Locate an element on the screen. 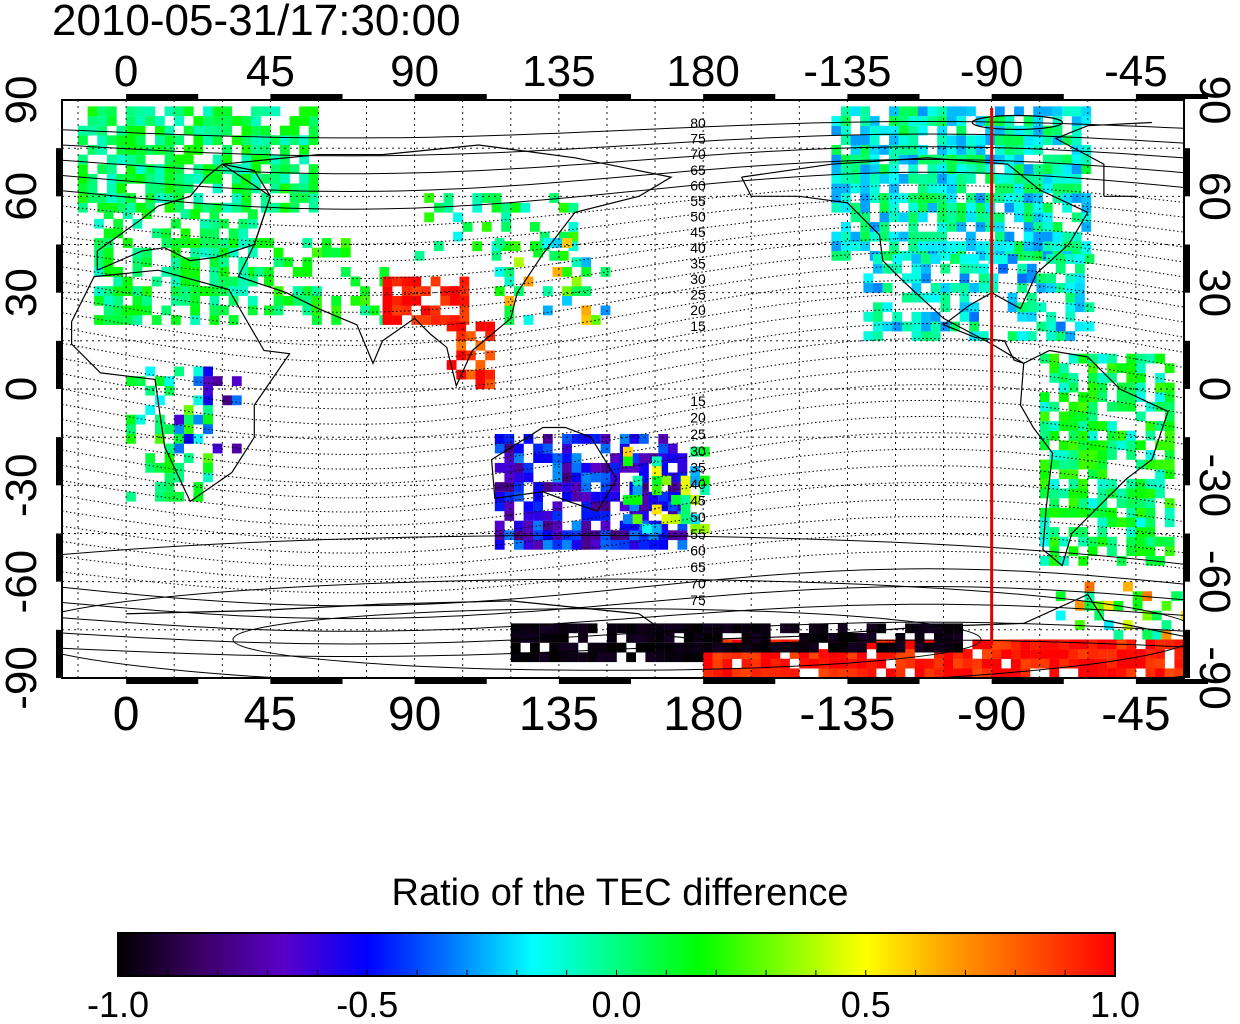 The width and height of the screenshot is (1240, 1024). lon-tick-label-top: 90 is located at coordinates (414, 71).